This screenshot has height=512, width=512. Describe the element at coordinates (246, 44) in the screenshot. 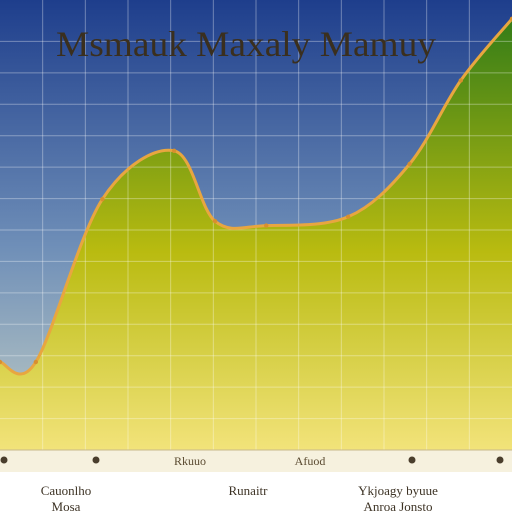

I see `chart-title: Msmauk Maxaly Mamuy` at that location.